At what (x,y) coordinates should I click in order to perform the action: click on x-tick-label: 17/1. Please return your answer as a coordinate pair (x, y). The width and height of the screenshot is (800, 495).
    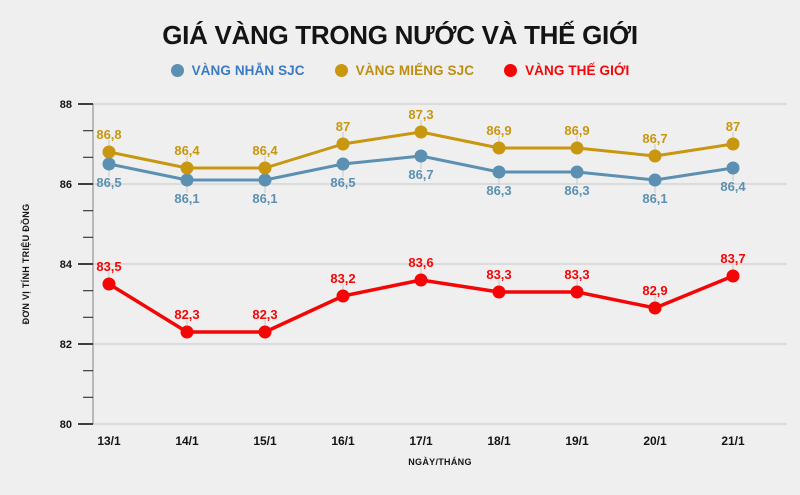
    Looking at the image, I should click on (421, 441).